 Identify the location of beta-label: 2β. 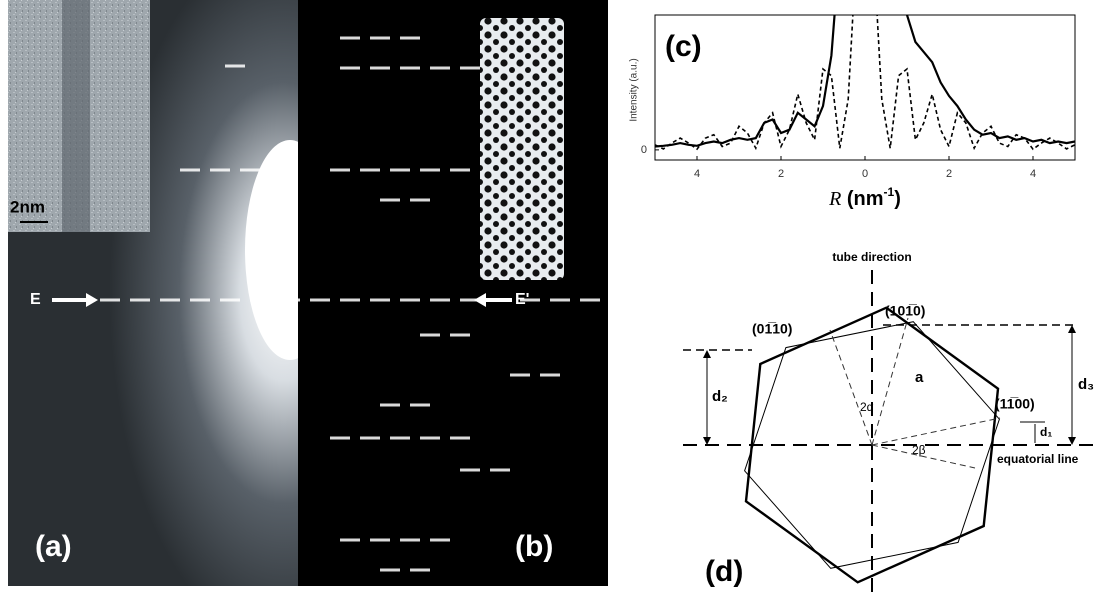
(919, 450).